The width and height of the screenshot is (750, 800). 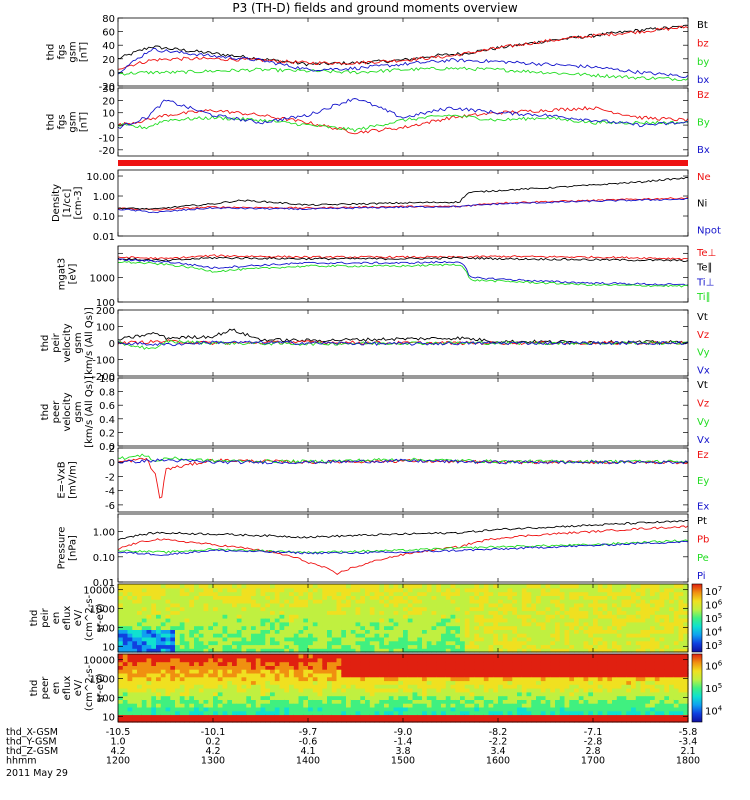 I want to click on series-line-bx, so click(x=403, y=62).